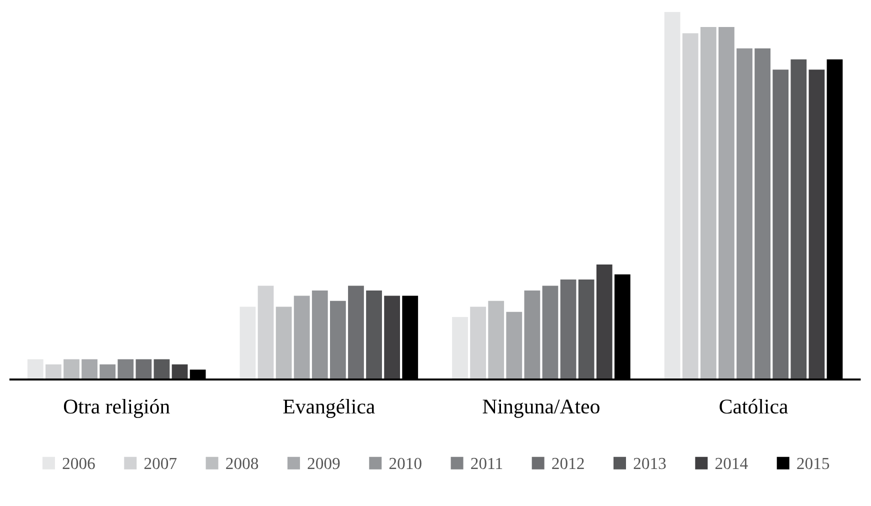  What do you see at coordinates (160, 464) in the screenshot?
I see `legend-label: 2007` at bounding box center [160, 464].